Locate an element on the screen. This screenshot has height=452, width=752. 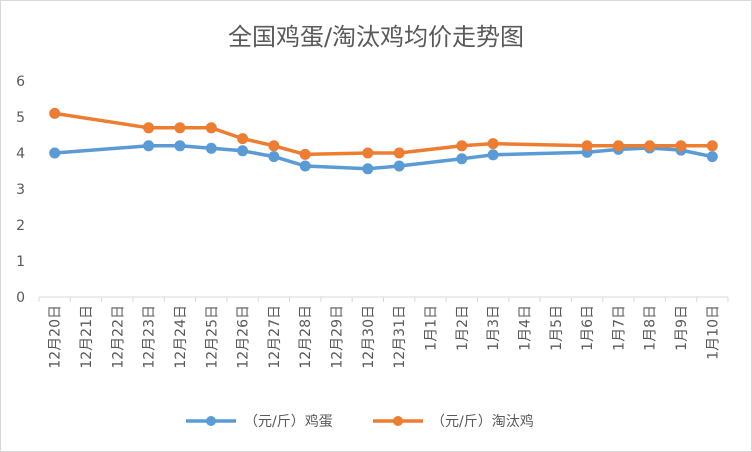
x-tick-label: 1月8日 is located at coordinates (651, 328).